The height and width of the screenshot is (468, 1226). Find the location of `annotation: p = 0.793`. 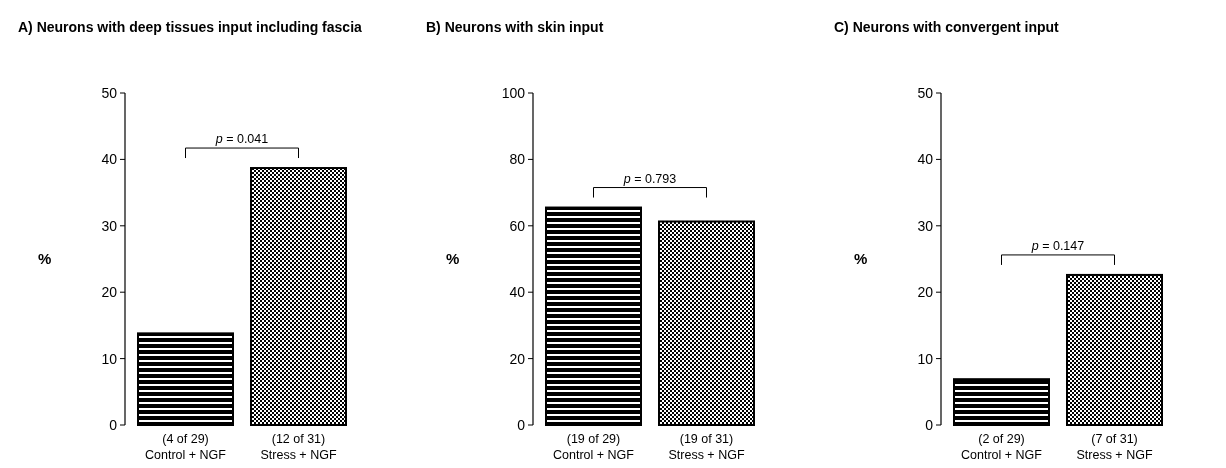

annotation: p = 0.793 is located at coordinates (649, 178).